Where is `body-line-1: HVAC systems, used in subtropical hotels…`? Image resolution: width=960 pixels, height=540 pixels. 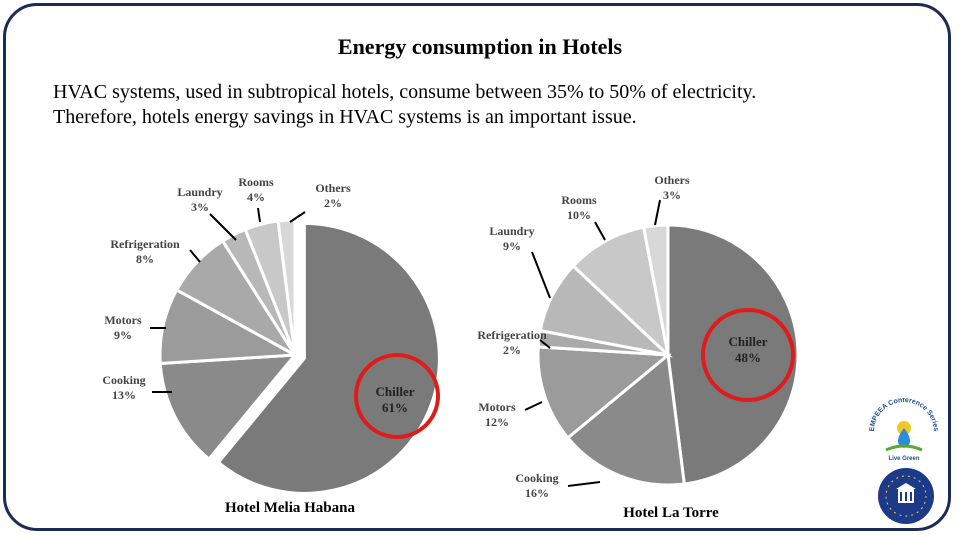 body-line-1: HVAC systems, used in subtropical hotels… is located at coordinates (405, 92).